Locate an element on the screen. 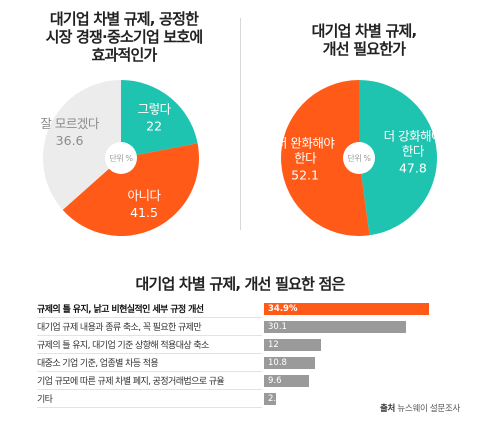 This screenshot has height=423, width=480. pie1-center is located at coordinates (121, 158).